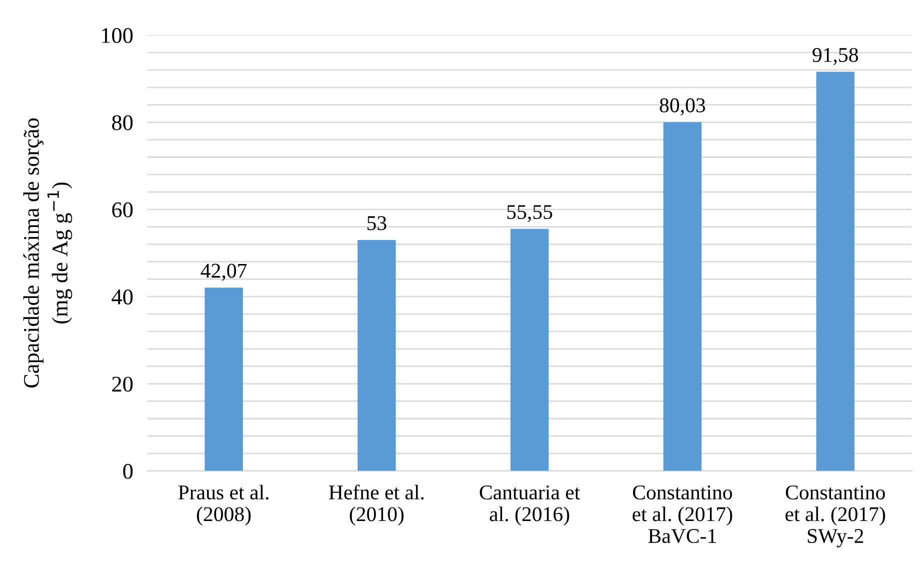 The height and width of the screenshot is (585, 921). Describe the element at coordinates (122, 384) in the screenshot. I see `y-tick-label: 20` at that location.